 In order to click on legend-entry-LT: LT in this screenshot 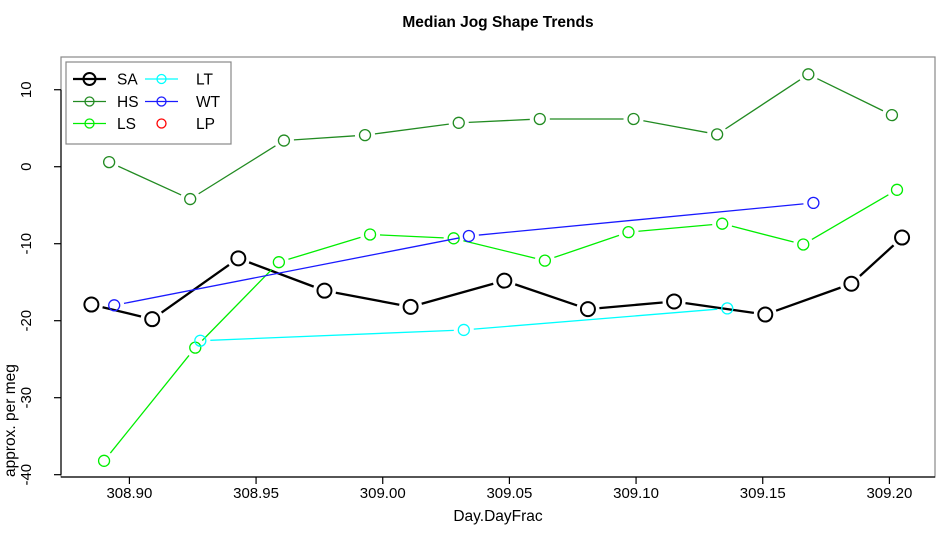, I will do `click(179, 80)`.